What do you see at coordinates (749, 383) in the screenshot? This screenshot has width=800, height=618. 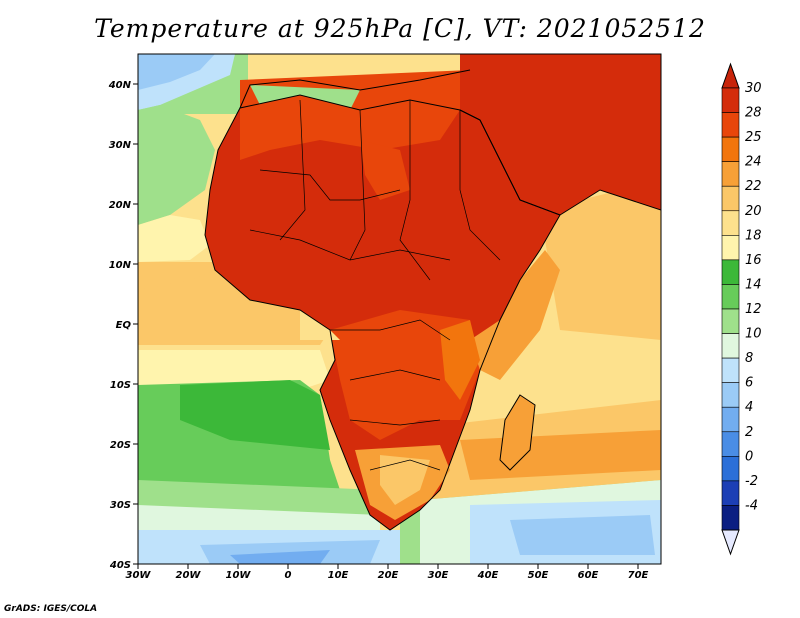 I see `colorbar-label: 6` at bounding box center [749, 383].